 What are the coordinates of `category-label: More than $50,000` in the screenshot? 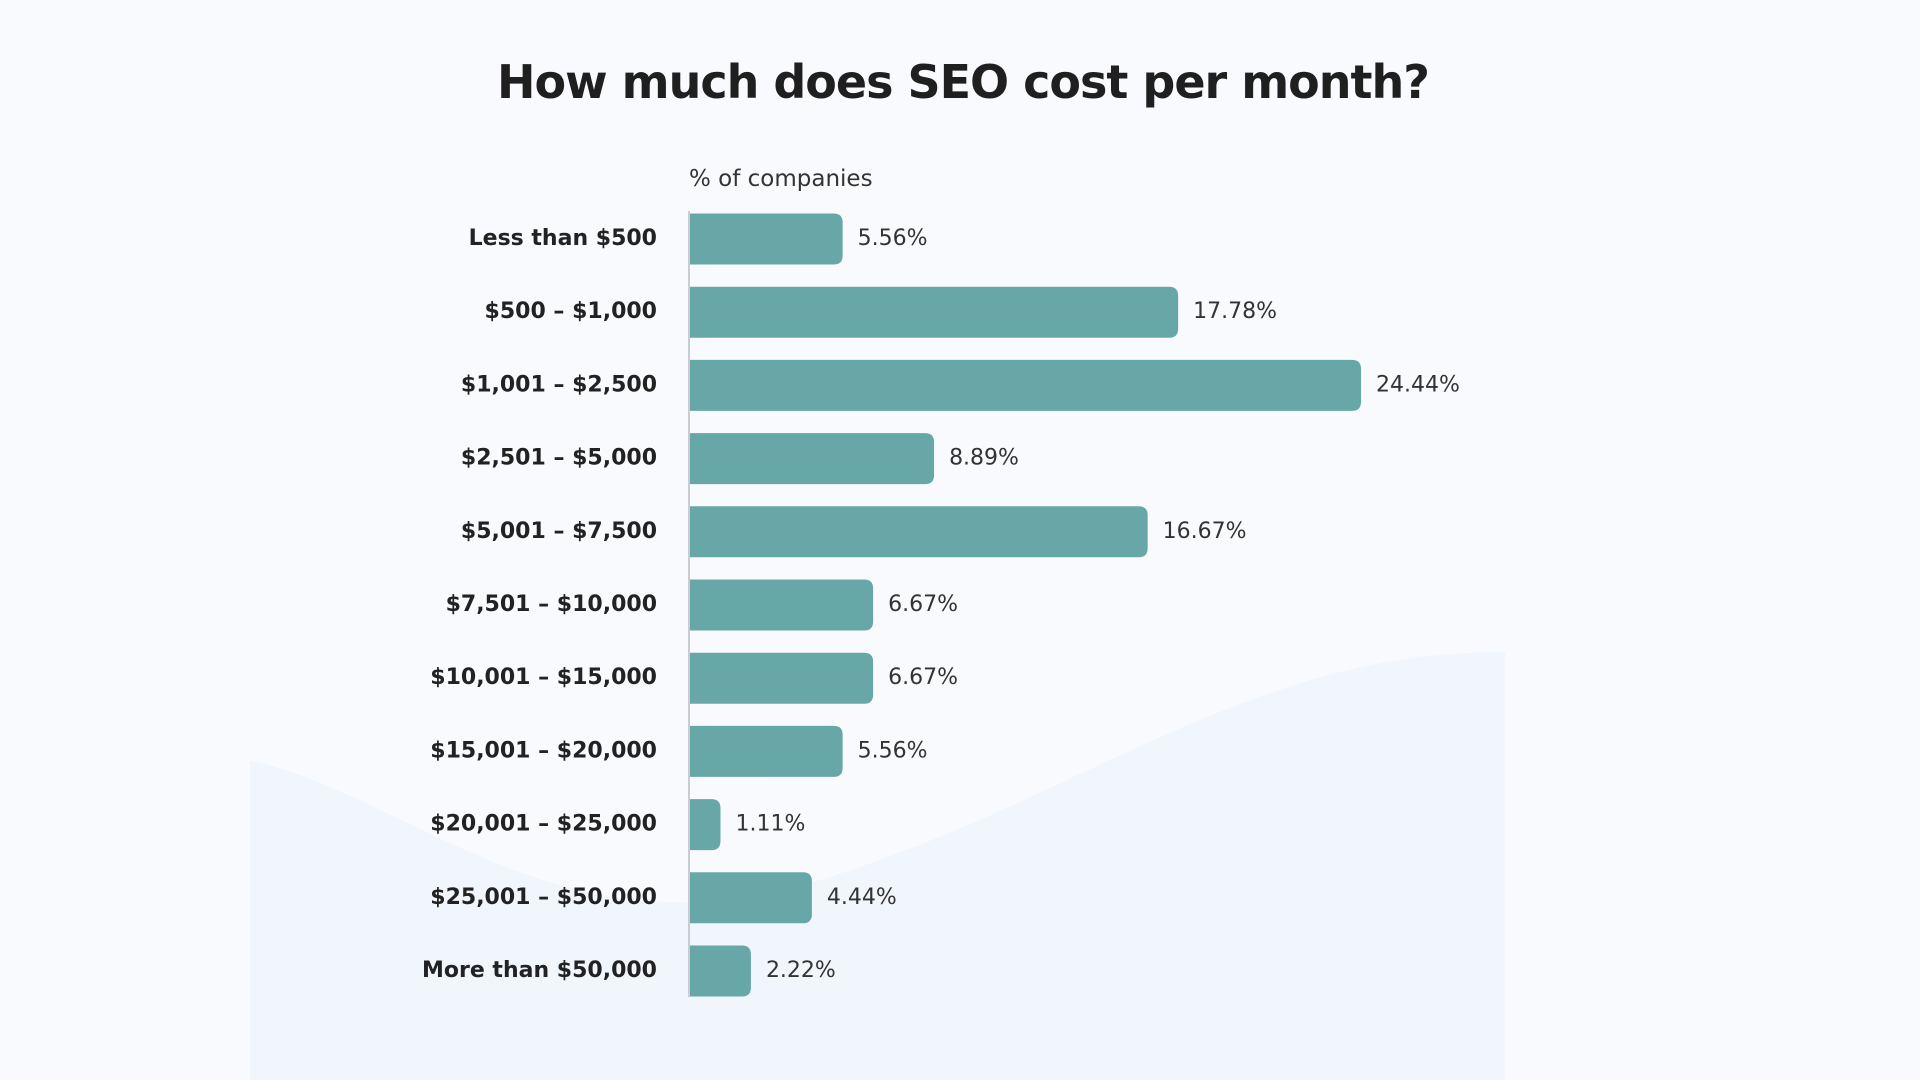 It's located at (539, 970).